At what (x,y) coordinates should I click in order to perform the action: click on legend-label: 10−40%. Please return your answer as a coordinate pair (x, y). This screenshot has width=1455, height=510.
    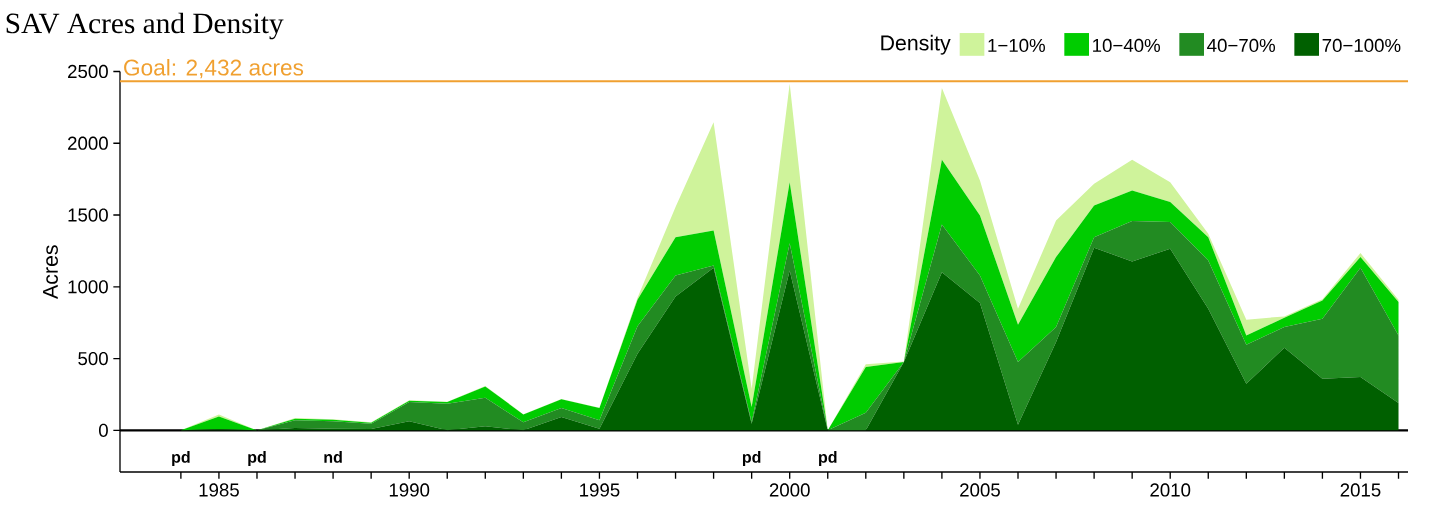
    Looking at the image, I should click on (1126, 45).